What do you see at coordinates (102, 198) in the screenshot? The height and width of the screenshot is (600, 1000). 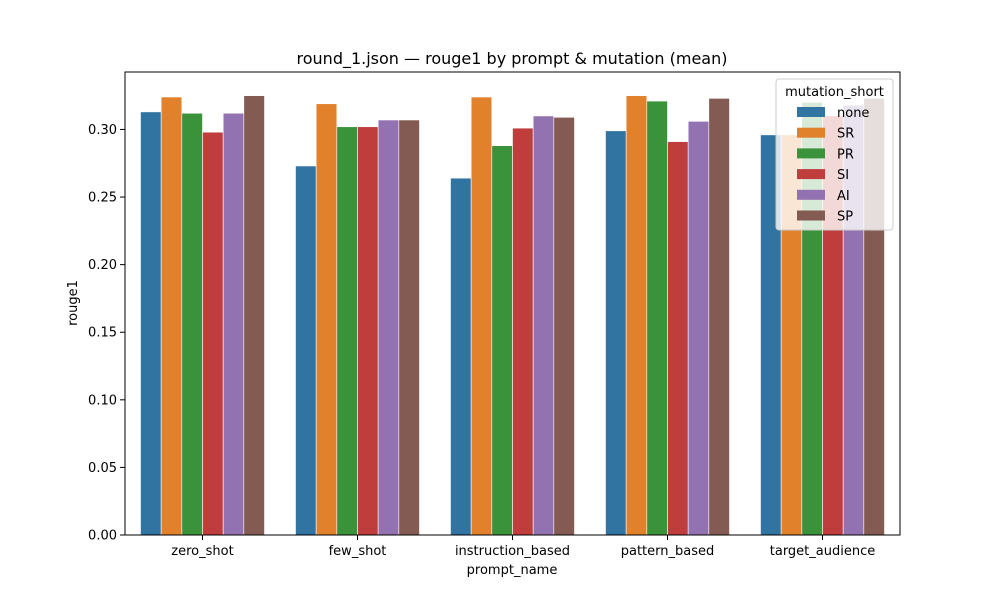 I see `y-tick-label: 0.25` at bounding box center [102, 198].